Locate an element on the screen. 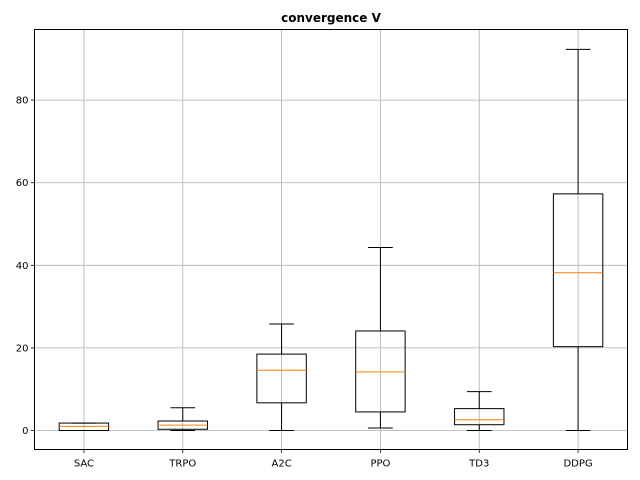 This screenshot has height=480, width=640. x-tick-label: TRPO is located at coordinates (182, 464).